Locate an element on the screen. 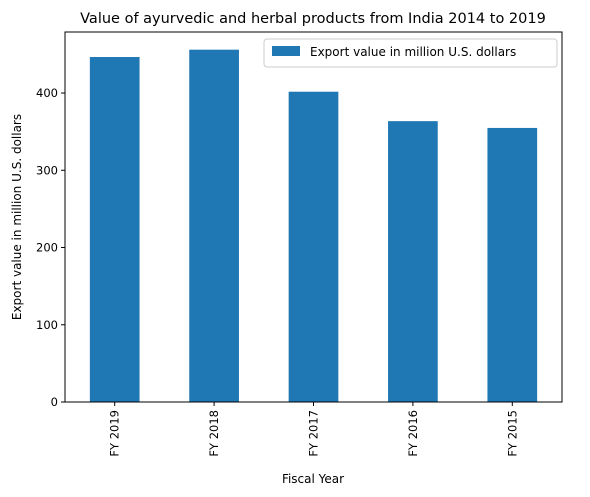  legend: Export value in million U.S. dollars is located at coordinates (410, 53).